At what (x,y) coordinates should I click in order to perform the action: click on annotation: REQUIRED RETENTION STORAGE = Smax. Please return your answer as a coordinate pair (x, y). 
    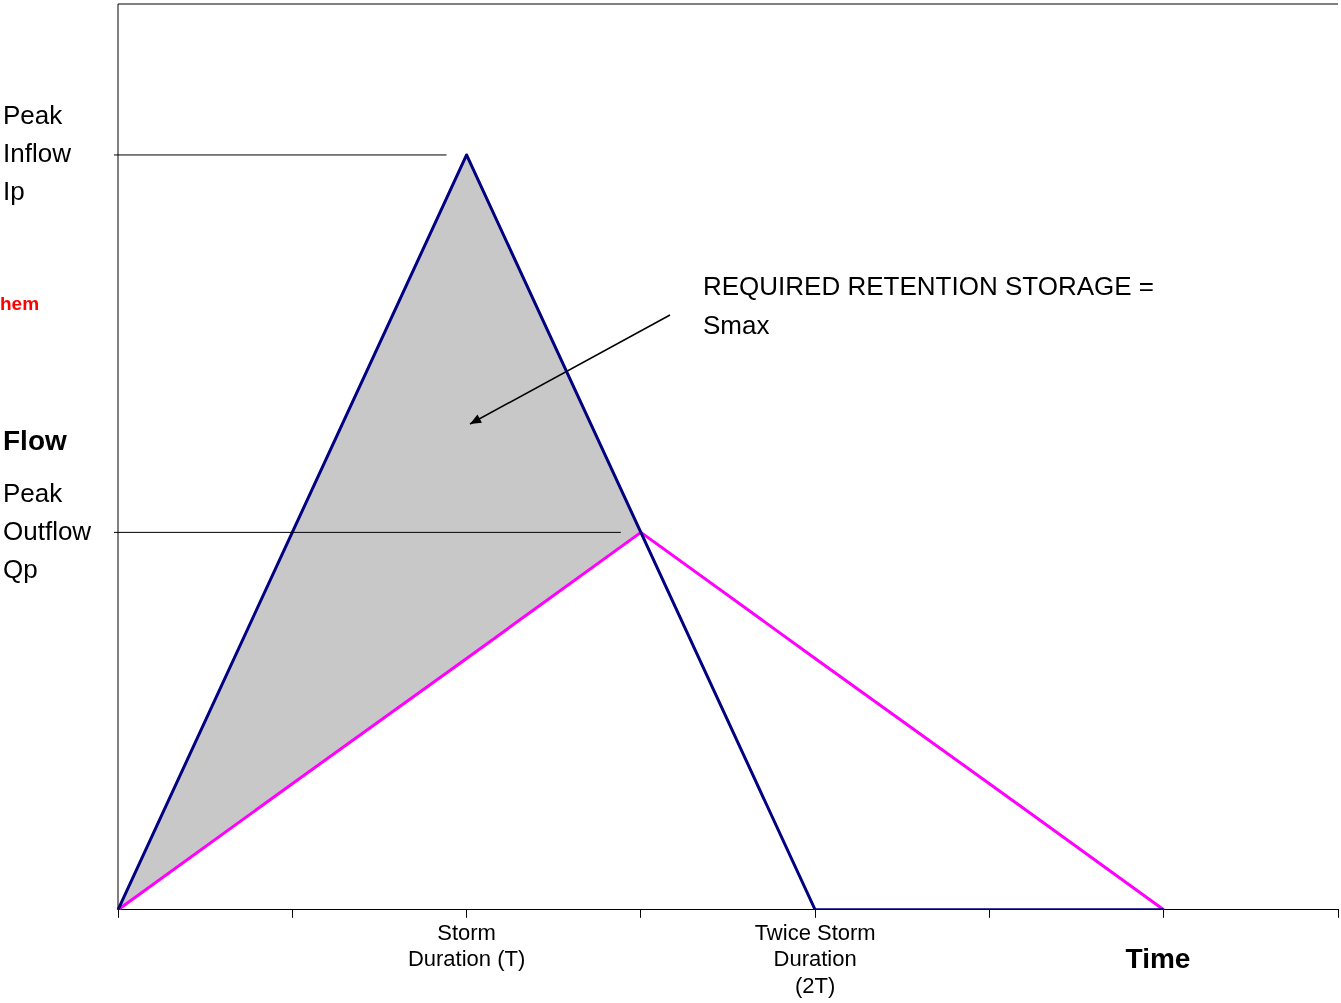
    Looking at the image, I should click on (928, 306).